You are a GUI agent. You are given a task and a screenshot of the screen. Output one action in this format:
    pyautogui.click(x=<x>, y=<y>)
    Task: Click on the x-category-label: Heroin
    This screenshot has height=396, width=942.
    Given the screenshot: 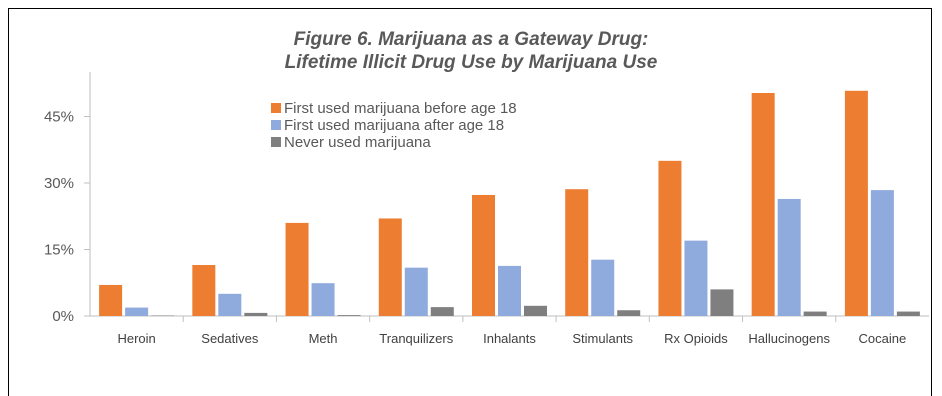 What is the action you would take?
    pyautogui.click(x=136, y=338)
    